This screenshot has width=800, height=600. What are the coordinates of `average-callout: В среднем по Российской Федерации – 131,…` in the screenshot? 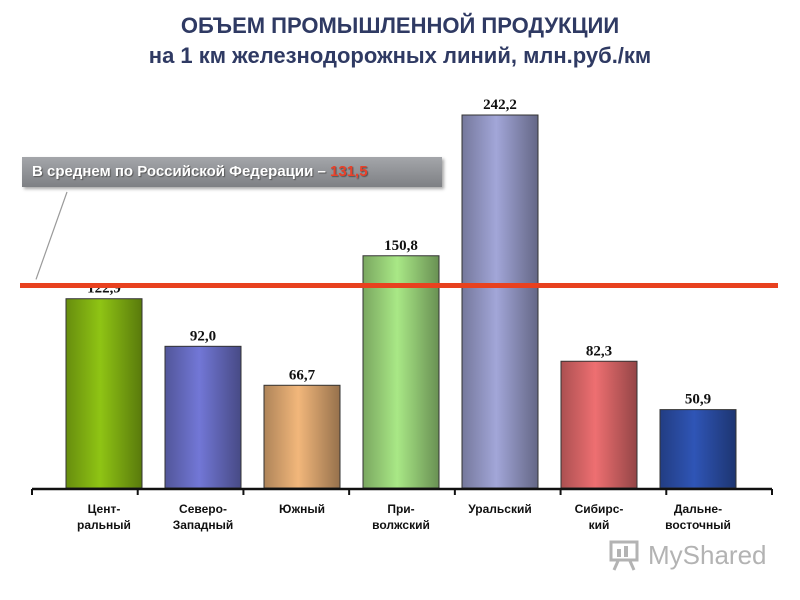 It's located at (232, 172).